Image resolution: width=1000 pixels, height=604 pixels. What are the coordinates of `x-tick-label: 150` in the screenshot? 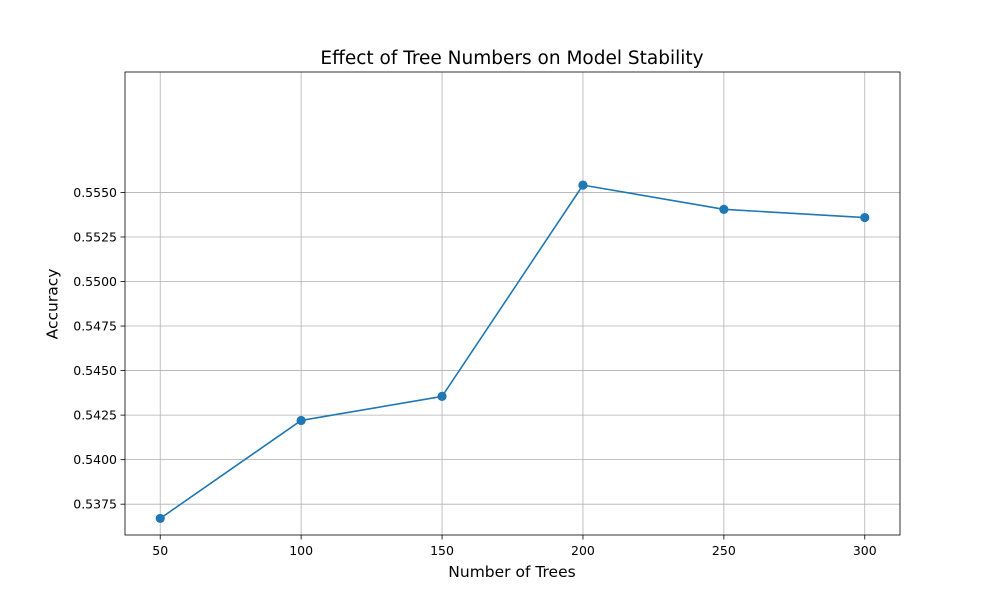 It's located at (442, 550).